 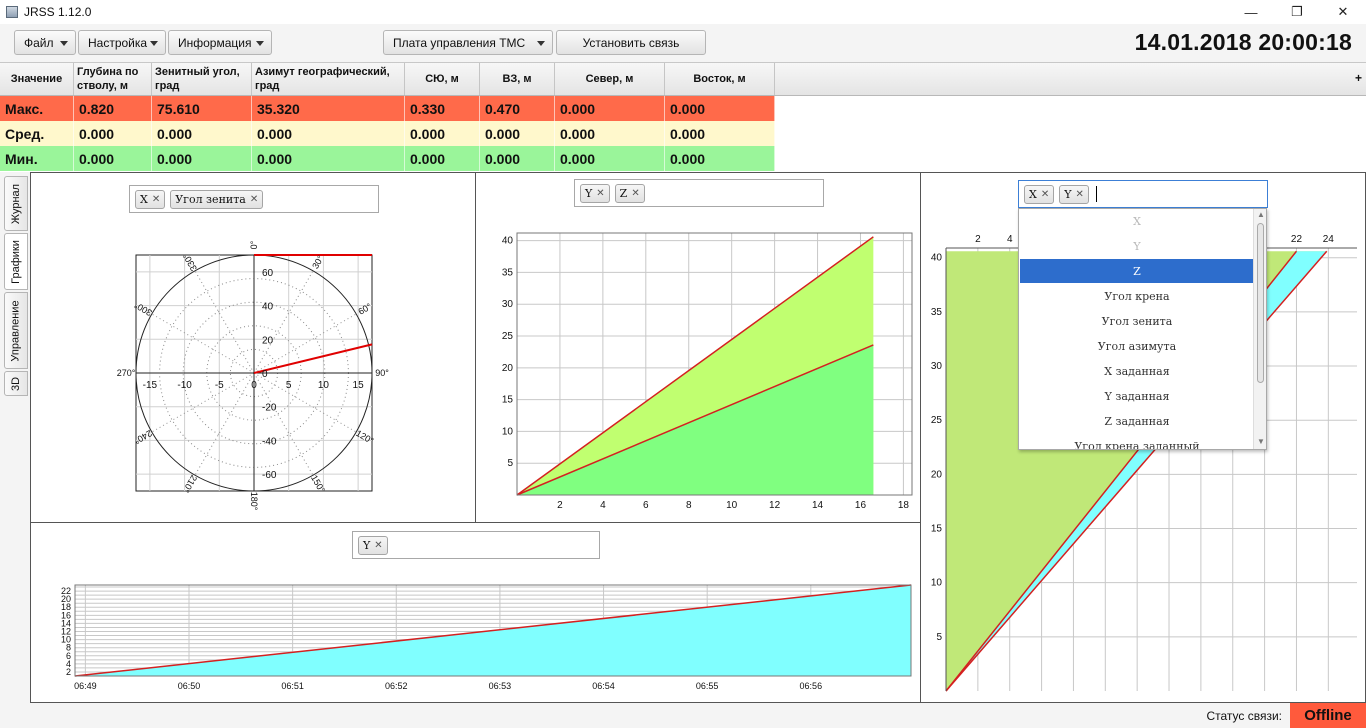 I want to click on column-header: СЮ, м, so click(x=442, y=79).